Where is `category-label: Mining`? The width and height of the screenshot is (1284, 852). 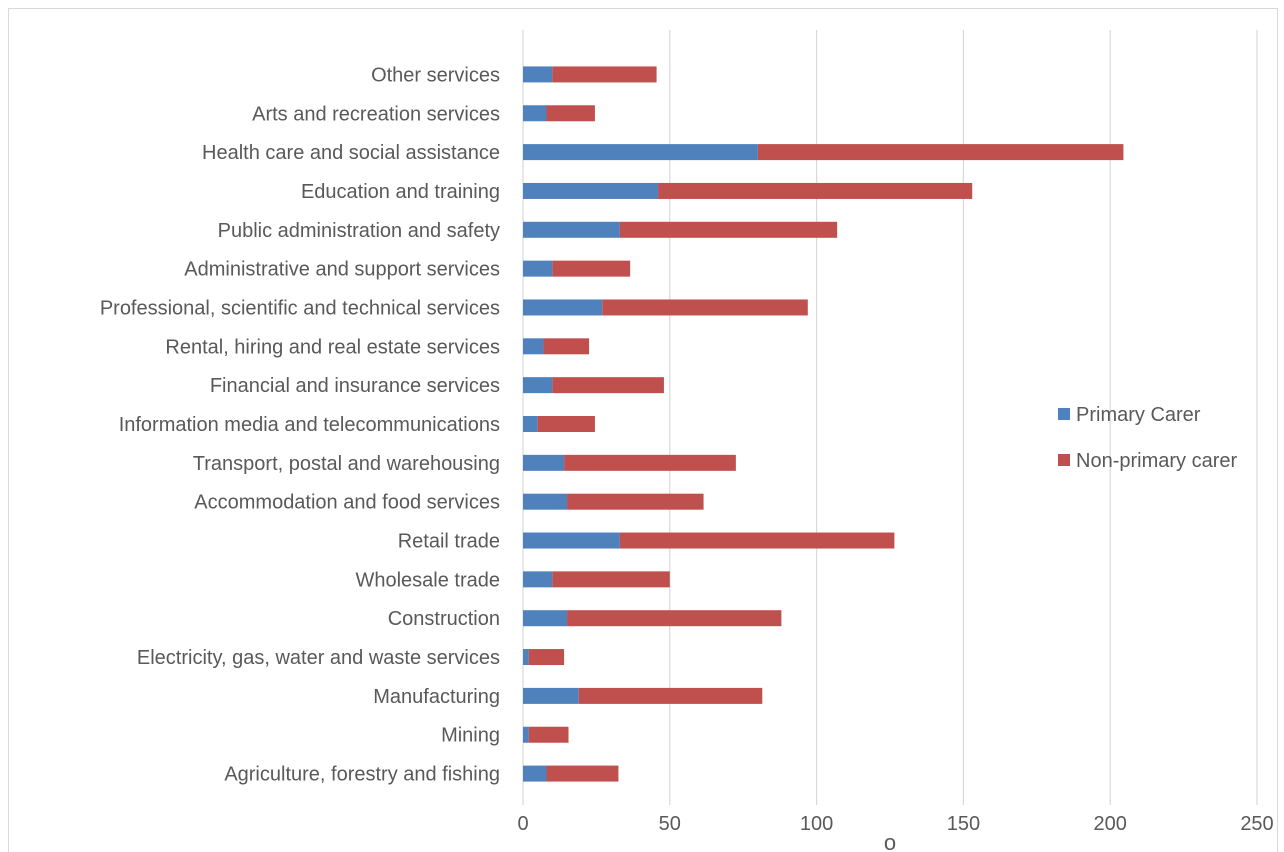
category-label: Mining is located at coordinates (470, 736).